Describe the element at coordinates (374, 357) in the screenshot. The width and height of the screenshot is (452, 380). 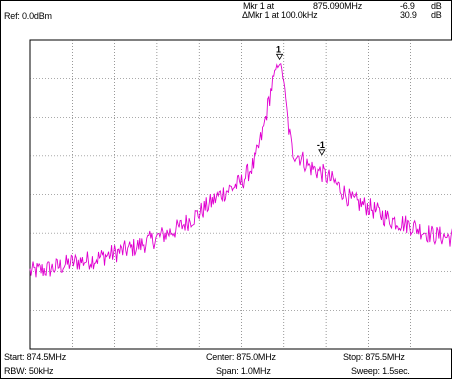
I see `stop-frequency-label: Stop: 875.5MHz` at that location.